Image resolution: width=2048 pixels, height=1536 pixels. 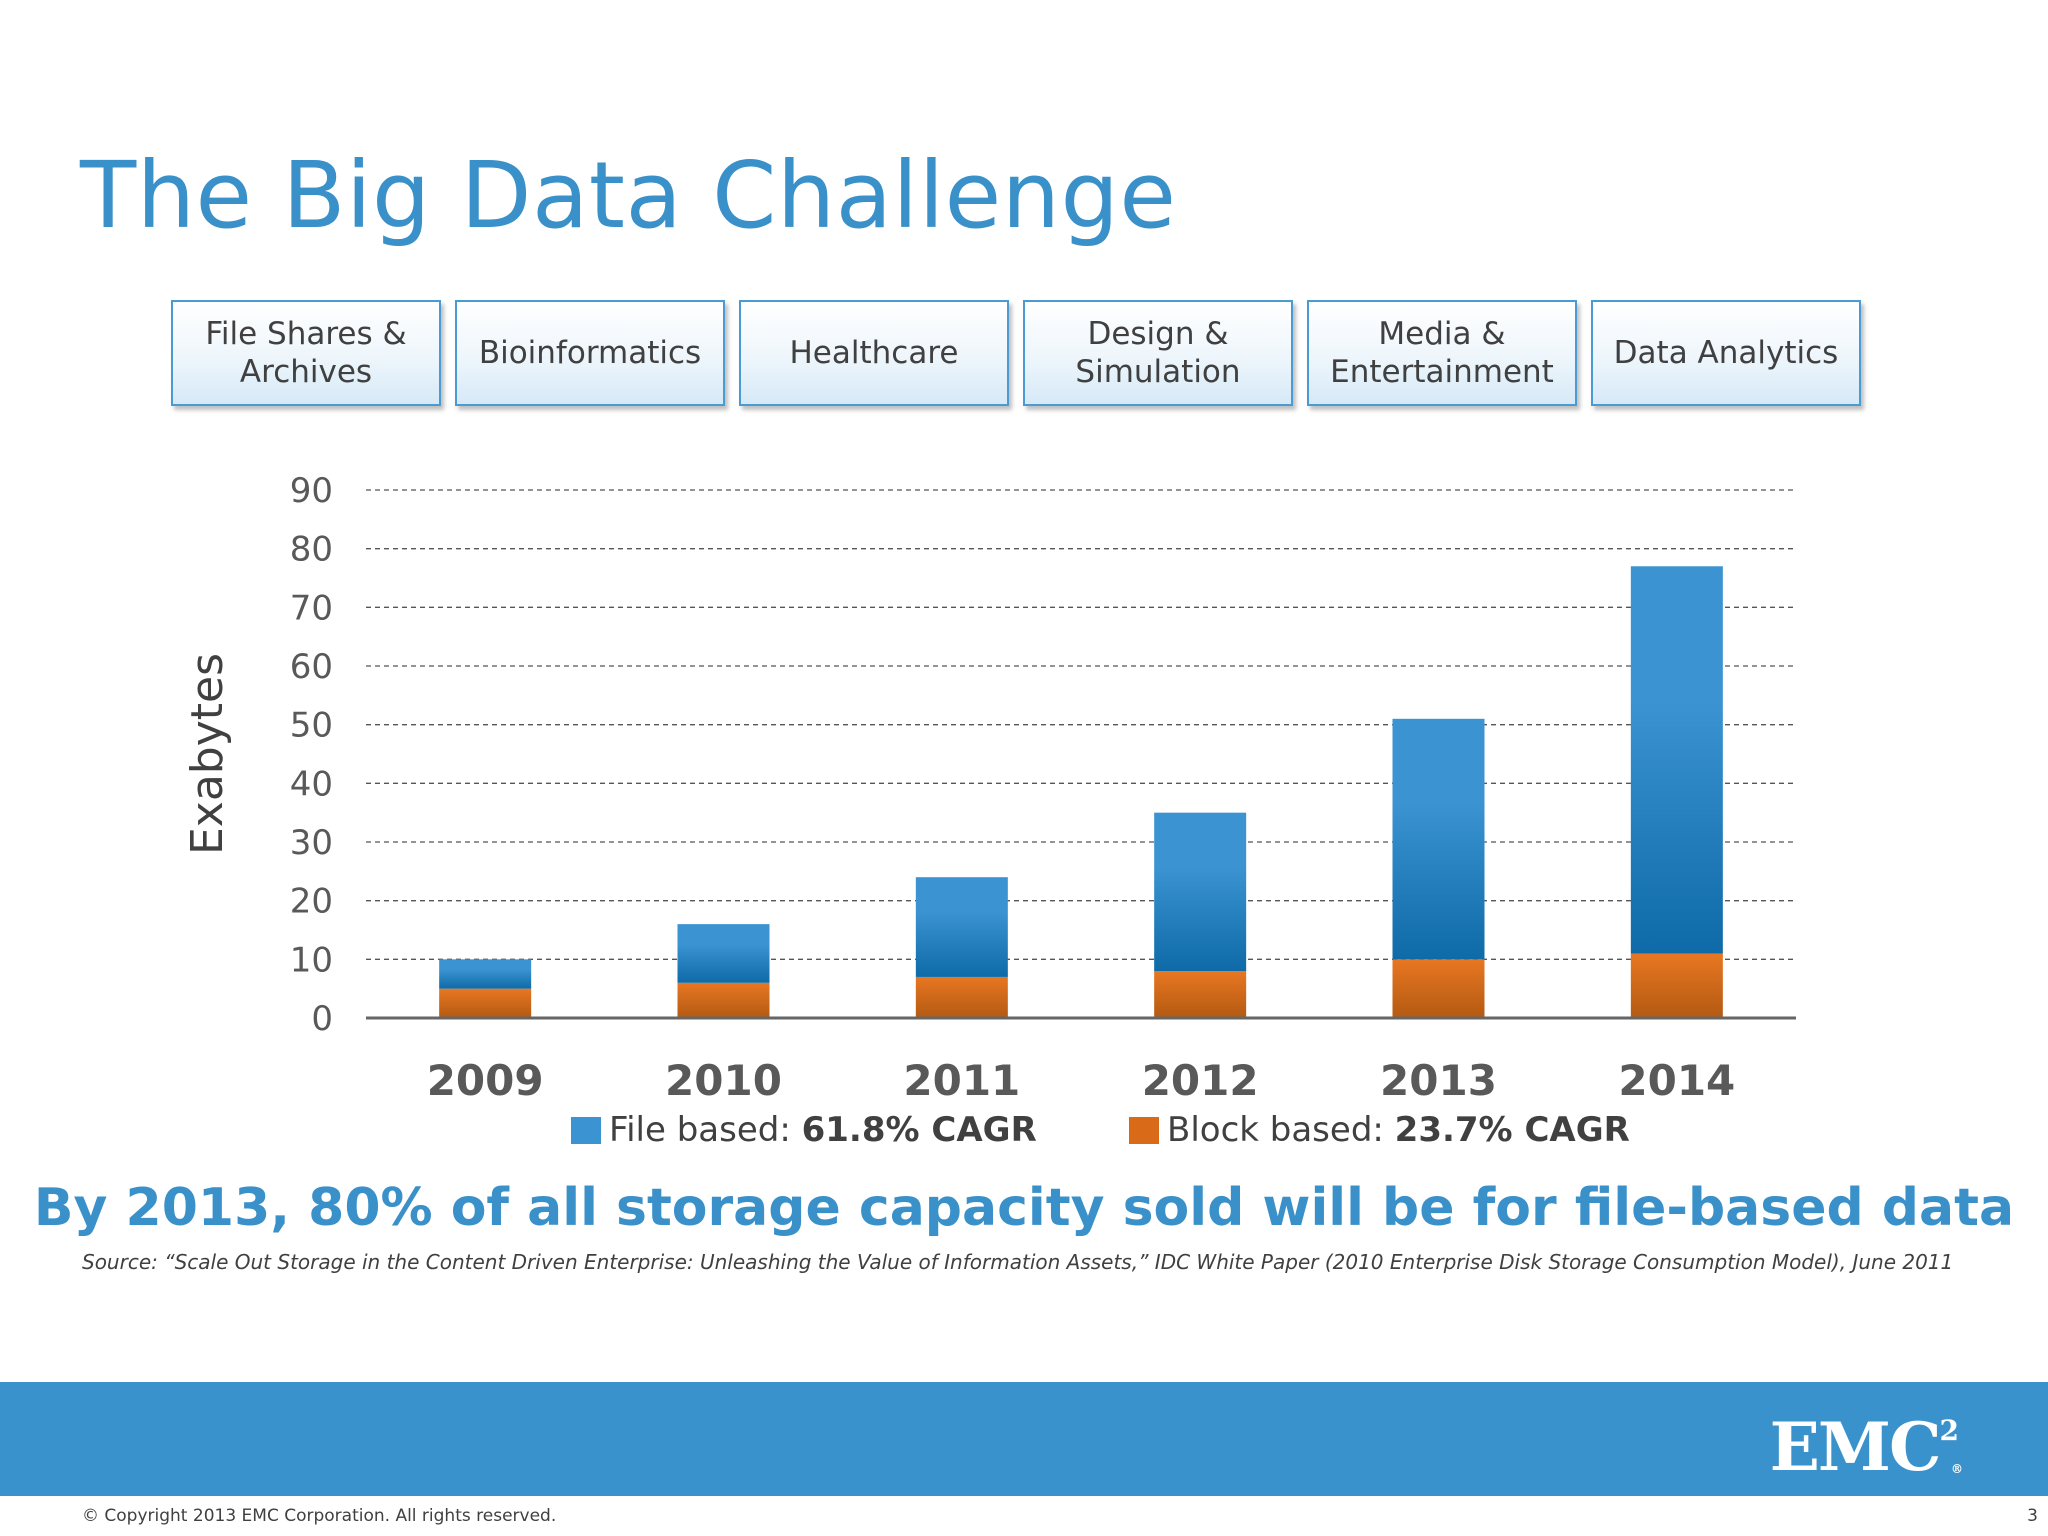 What do you see at coordinates (1144, 1130) in the screenshot?
I see `legend-swatch-block` at bounding box center [1144, 1130].